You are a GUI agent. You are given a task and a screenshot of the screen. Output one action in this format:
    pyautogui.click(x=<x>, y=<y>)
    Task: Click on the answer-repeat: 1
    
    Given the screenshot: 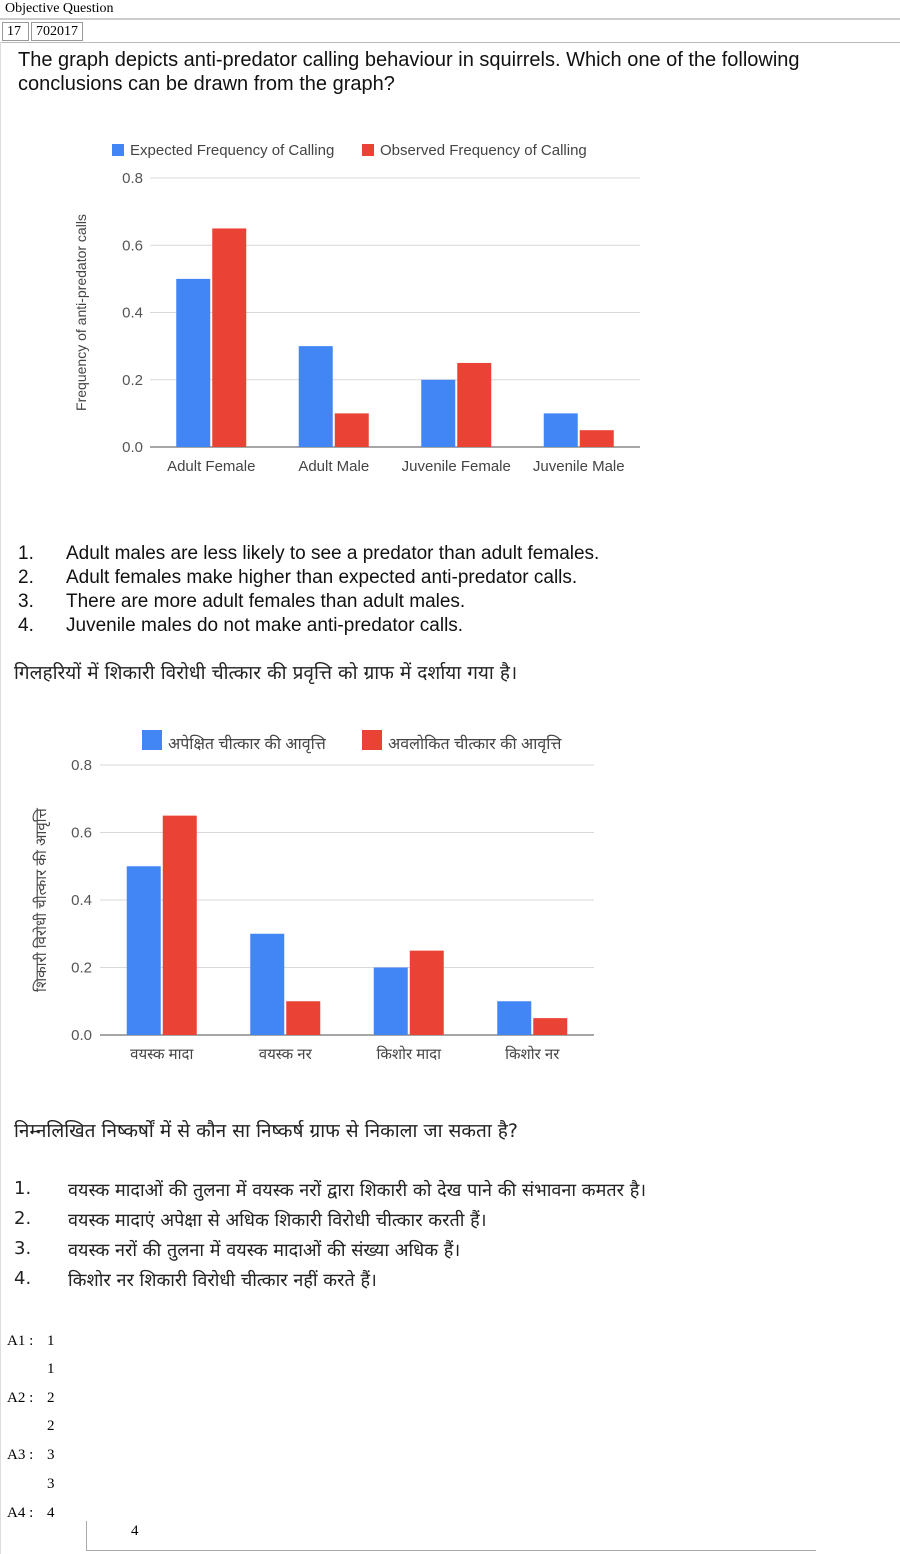 What is the action you would take?
    pyautogui.click(x=51, y=1369)
    